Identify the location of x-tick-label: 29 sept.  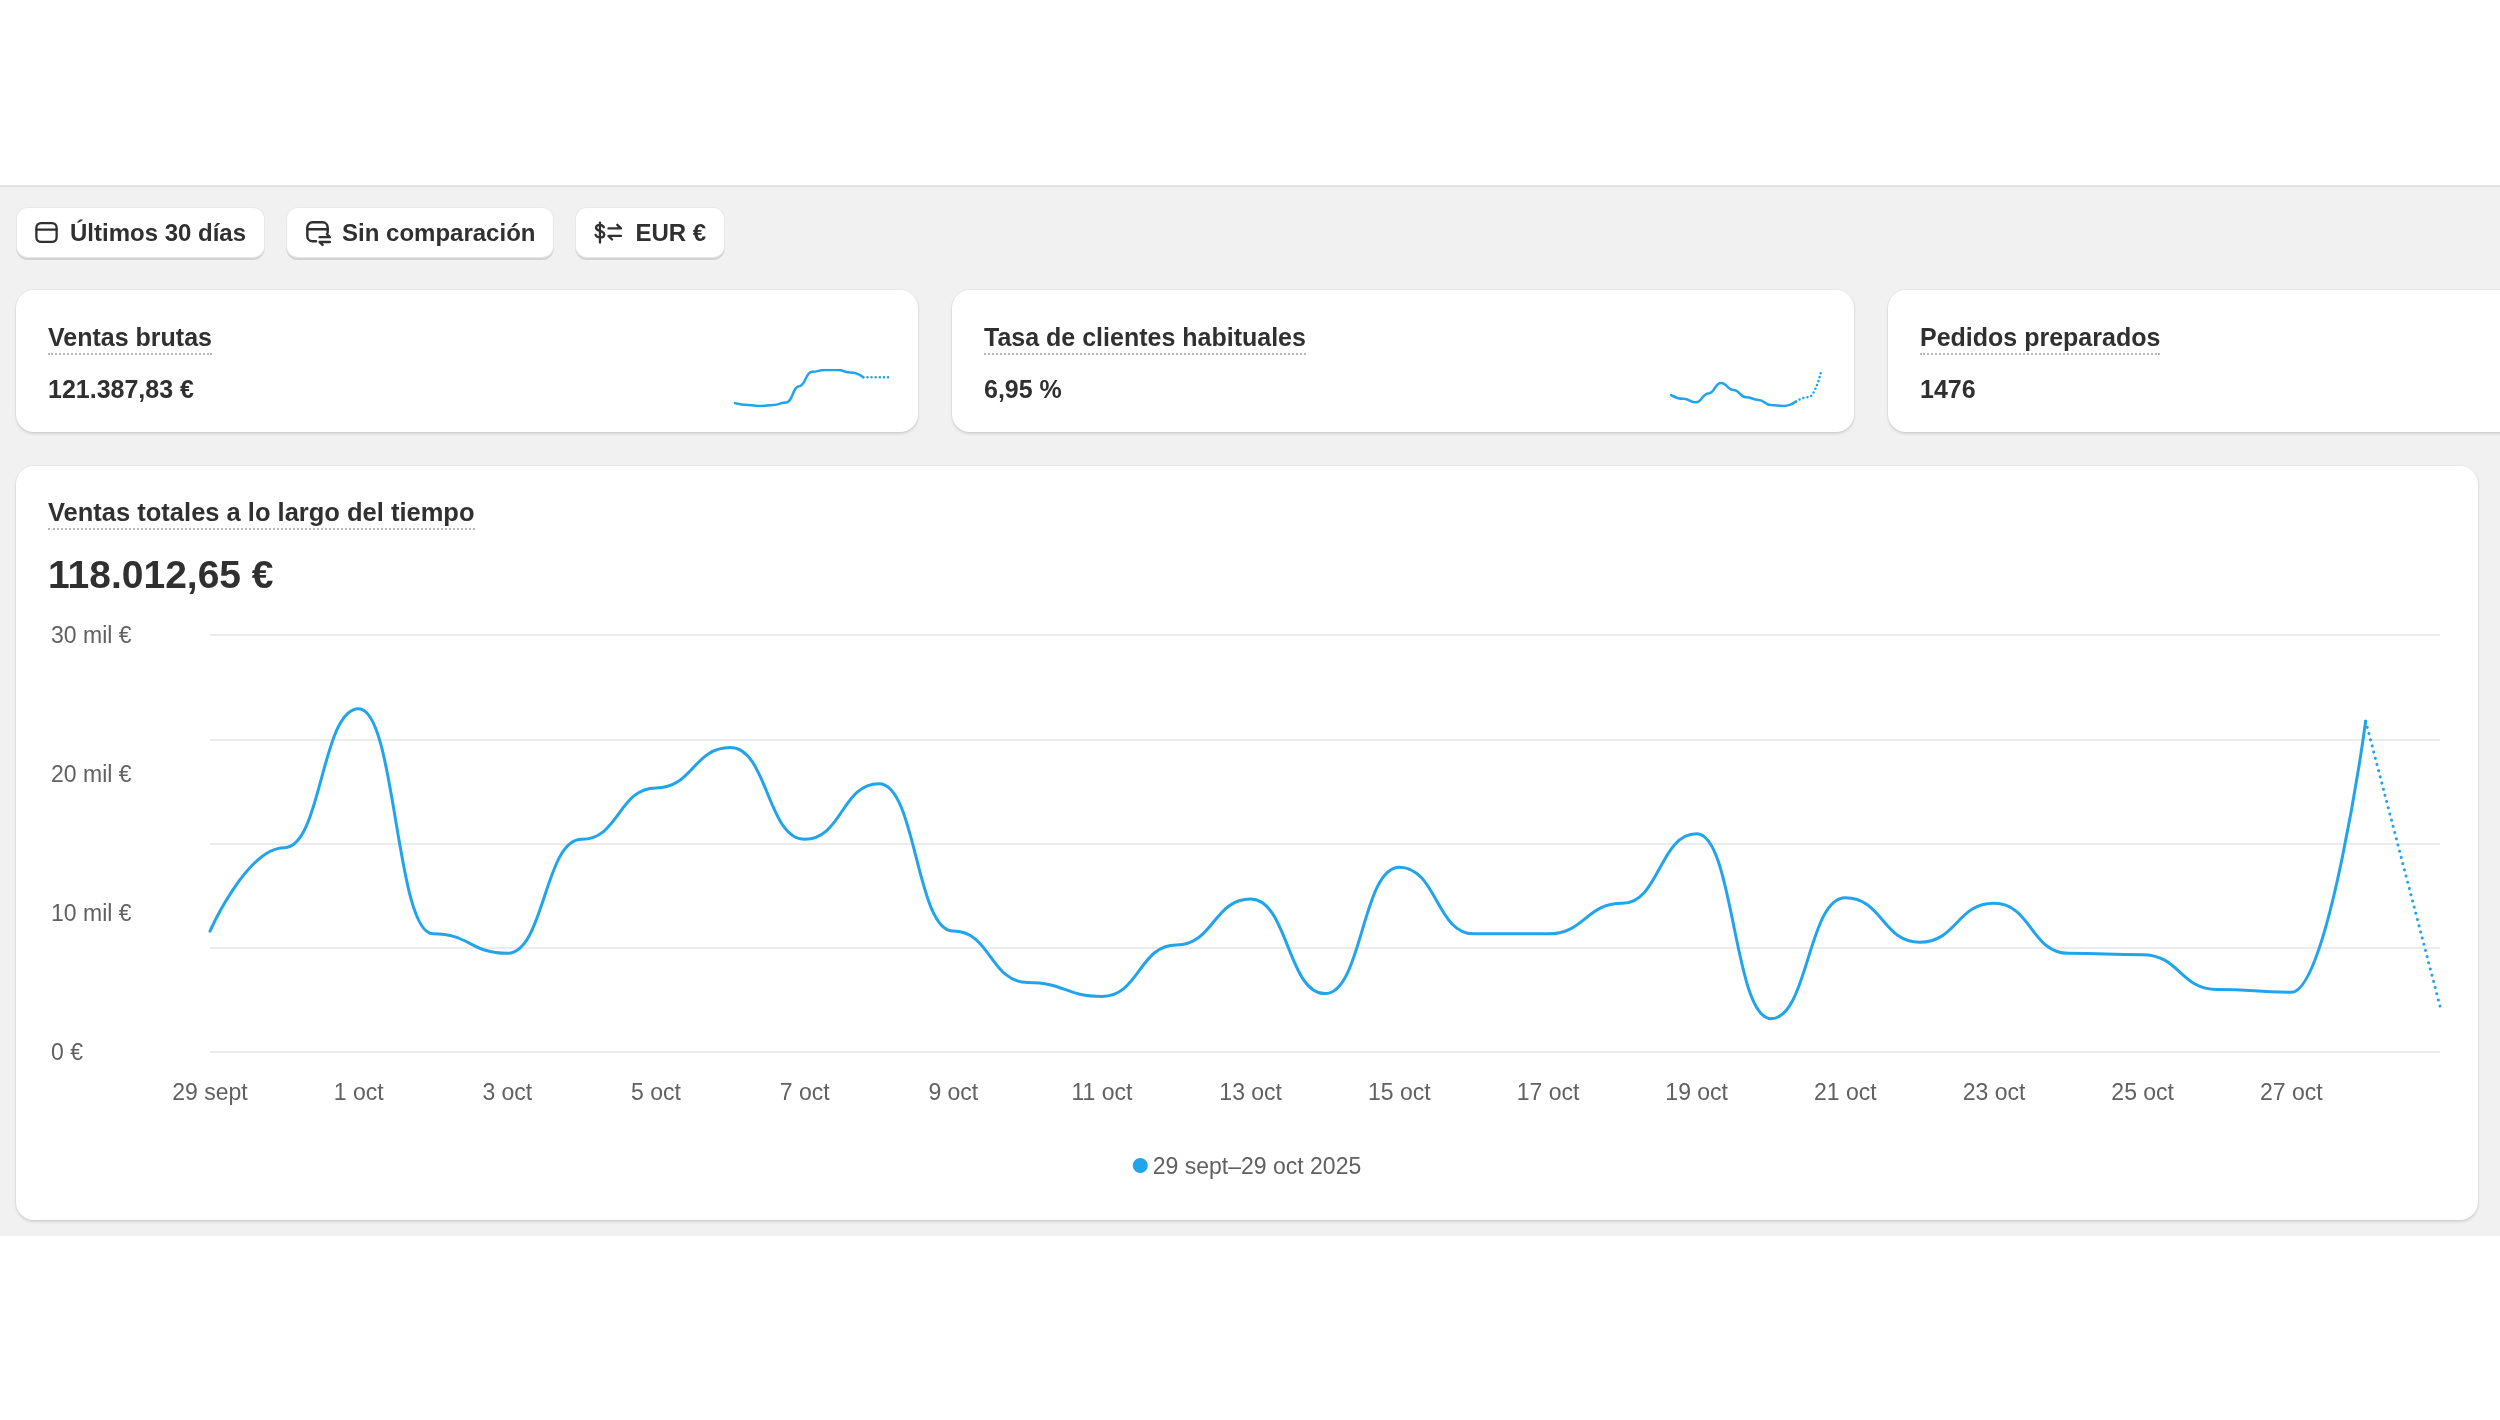
(210, 1091).